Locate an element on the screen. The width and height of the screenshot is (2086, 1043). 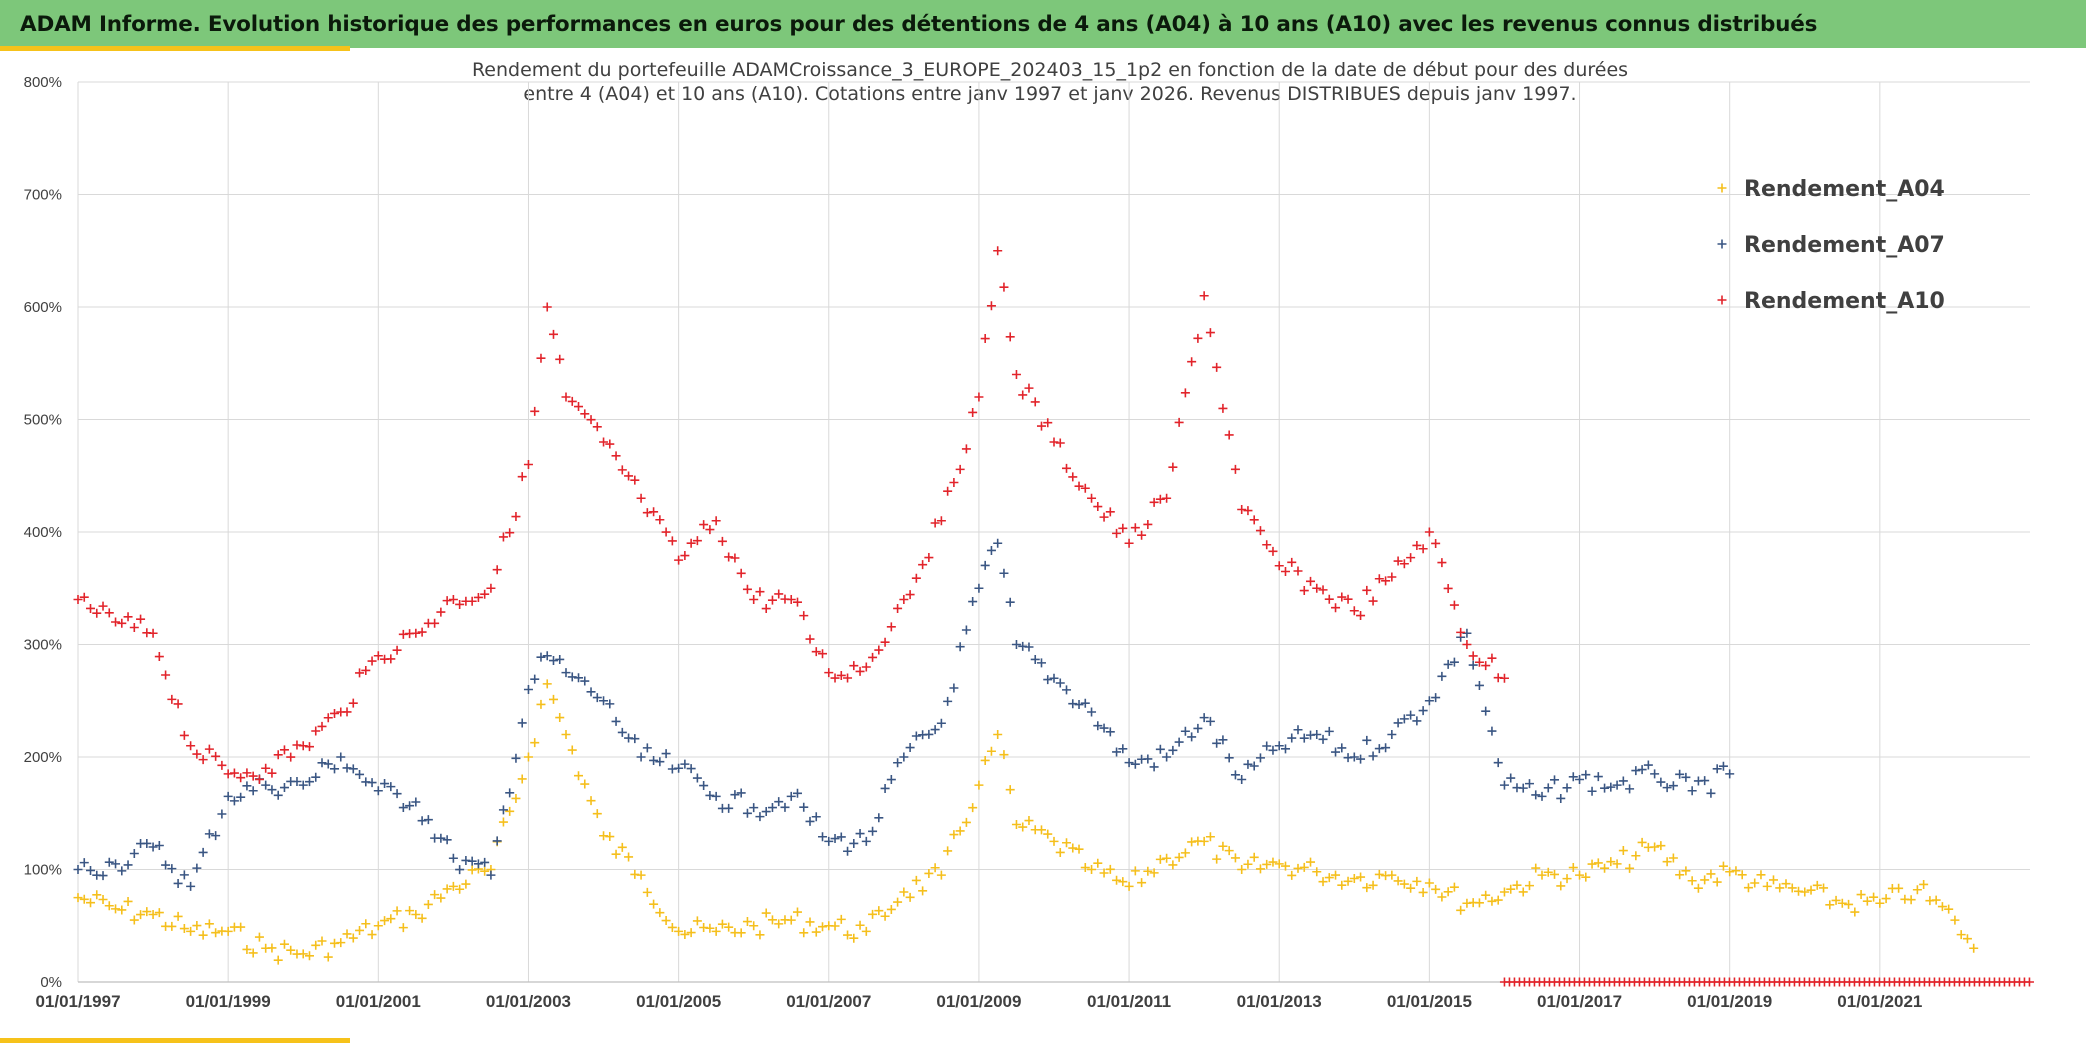
x-tick-label: 01/01/2013 is located at coordinates (1279, 1001).